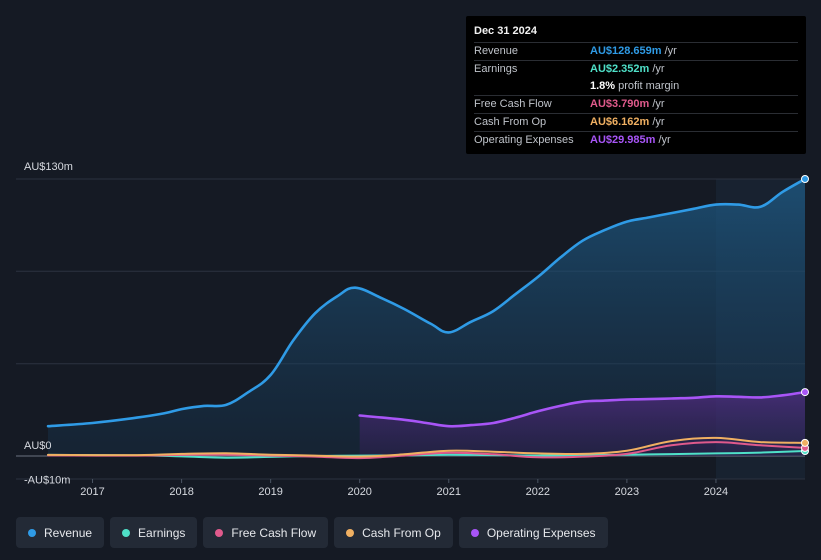  I want to click on tooltip-unit: profit margin, so click(649, 86).